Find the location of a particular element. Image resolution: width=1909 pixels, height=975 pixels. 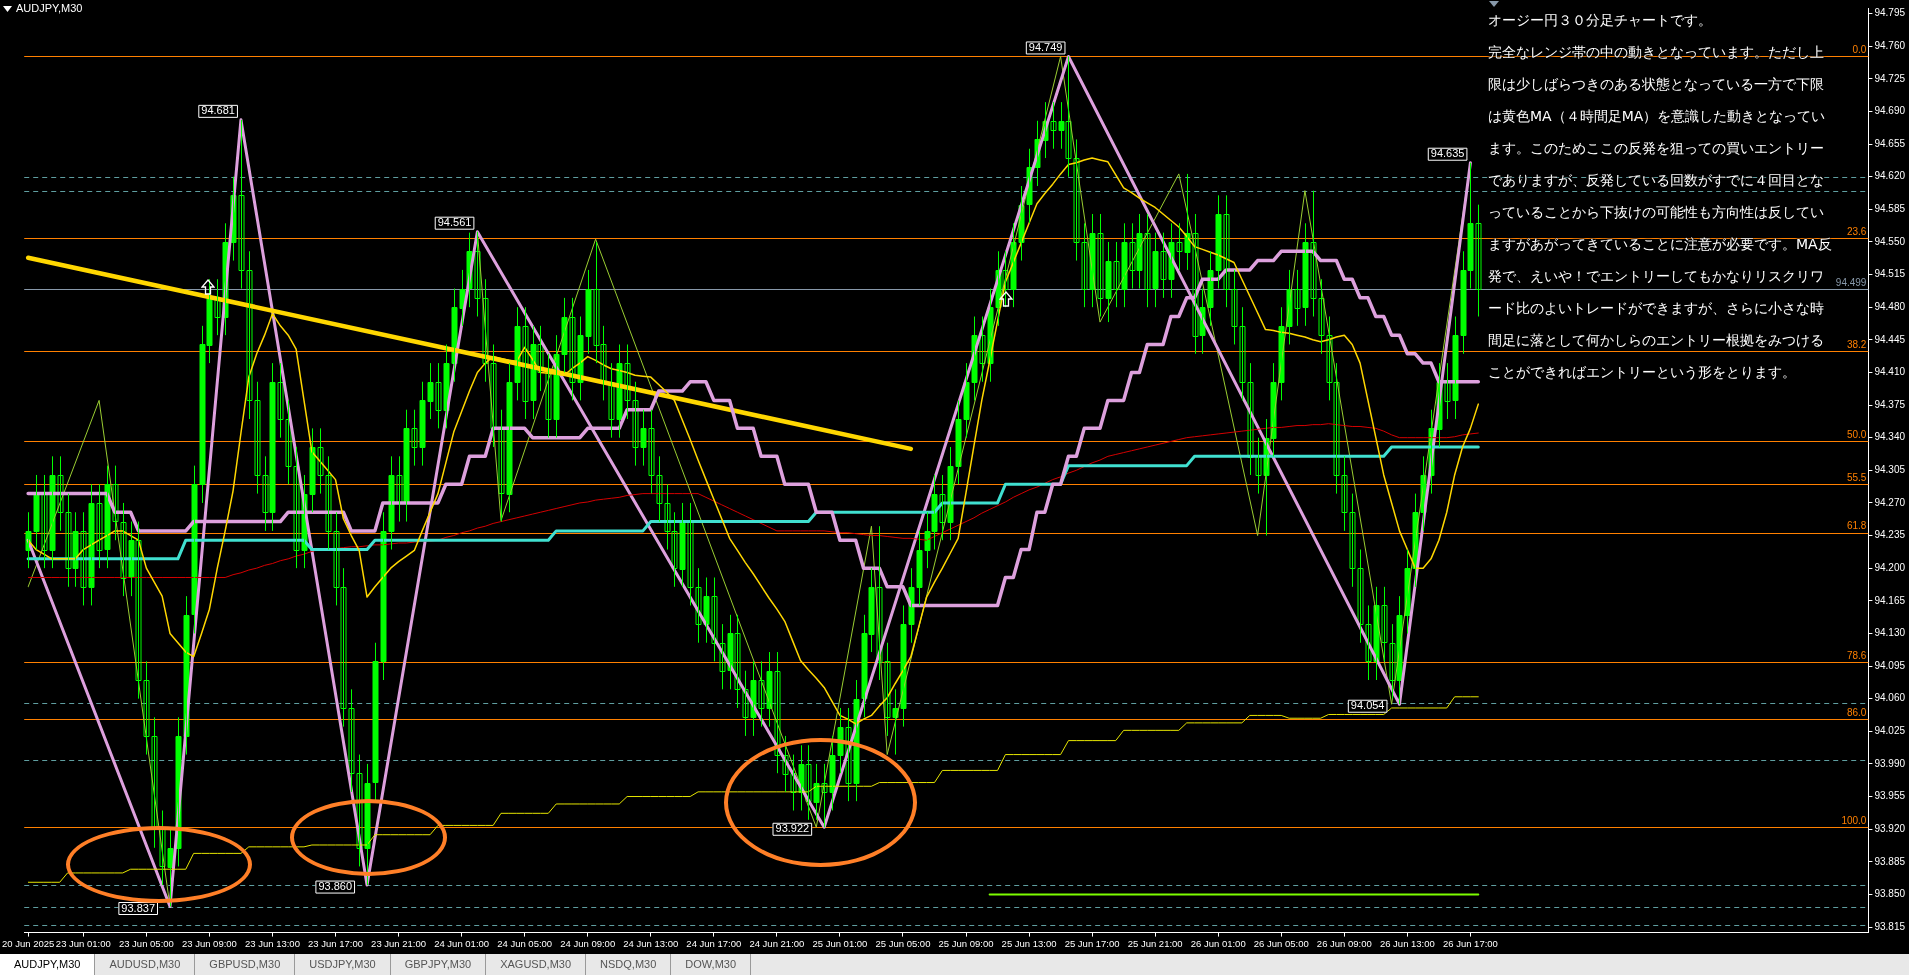

y-tick-label: 94.410 is located at coordinates (1890, 372).